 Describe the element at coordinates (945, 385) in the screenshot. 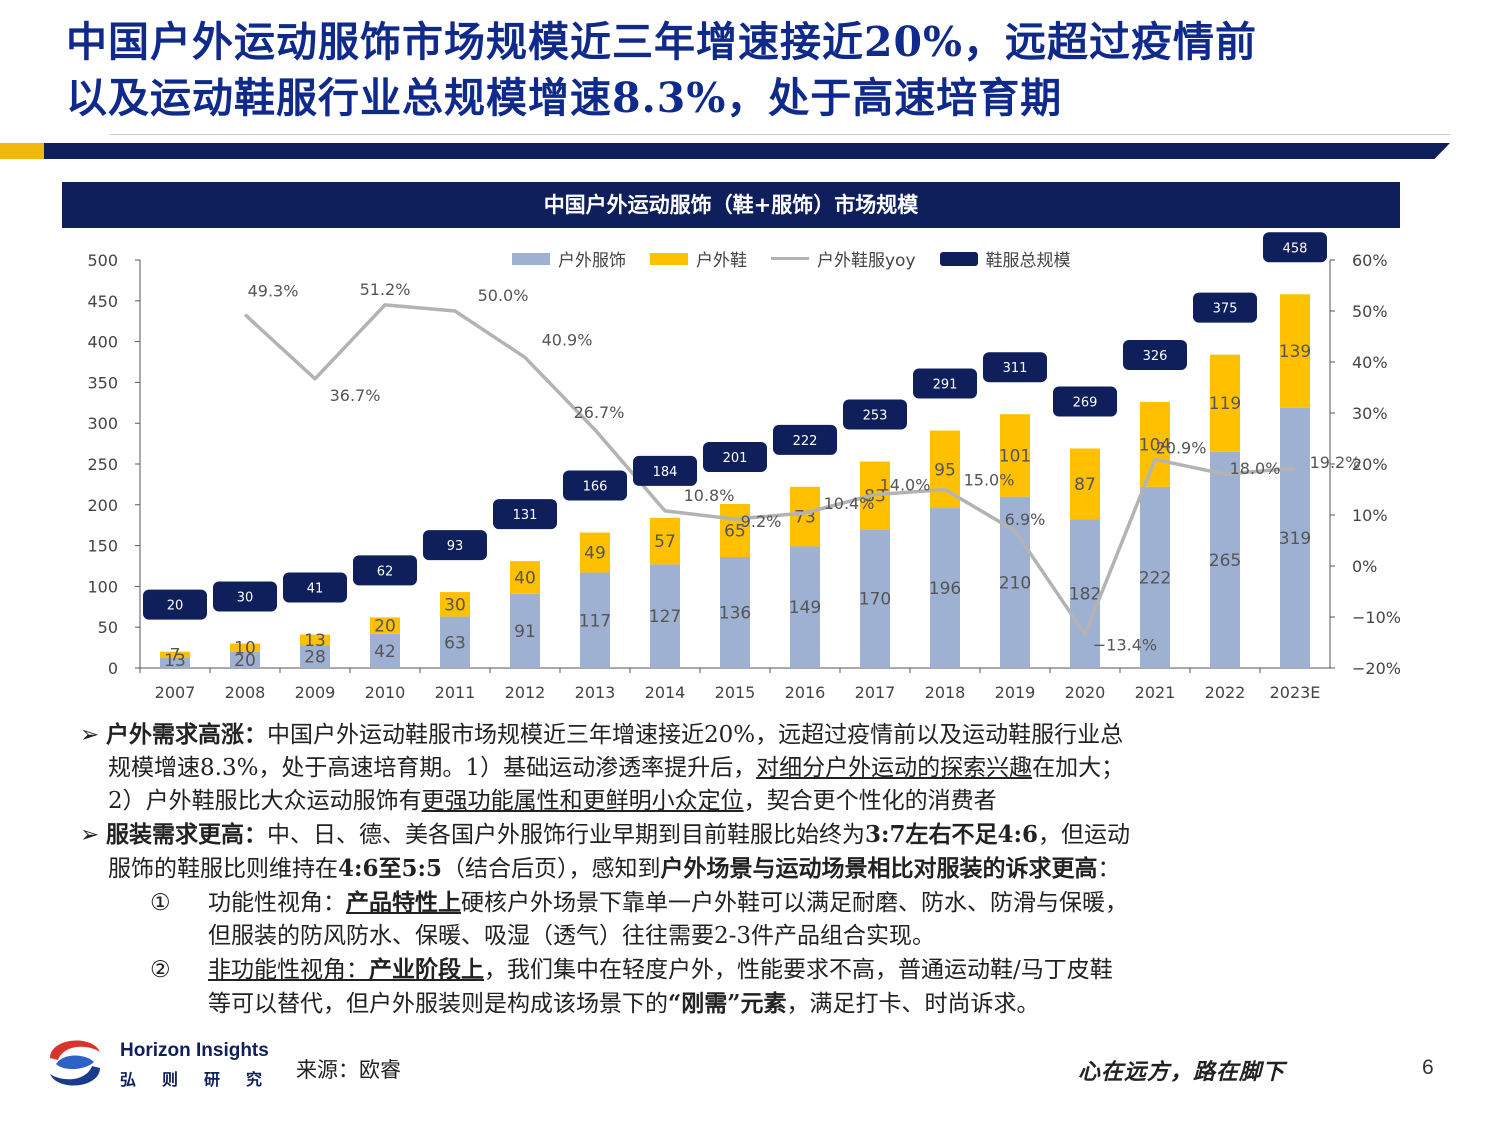

I see `total-label: 291` at that location.